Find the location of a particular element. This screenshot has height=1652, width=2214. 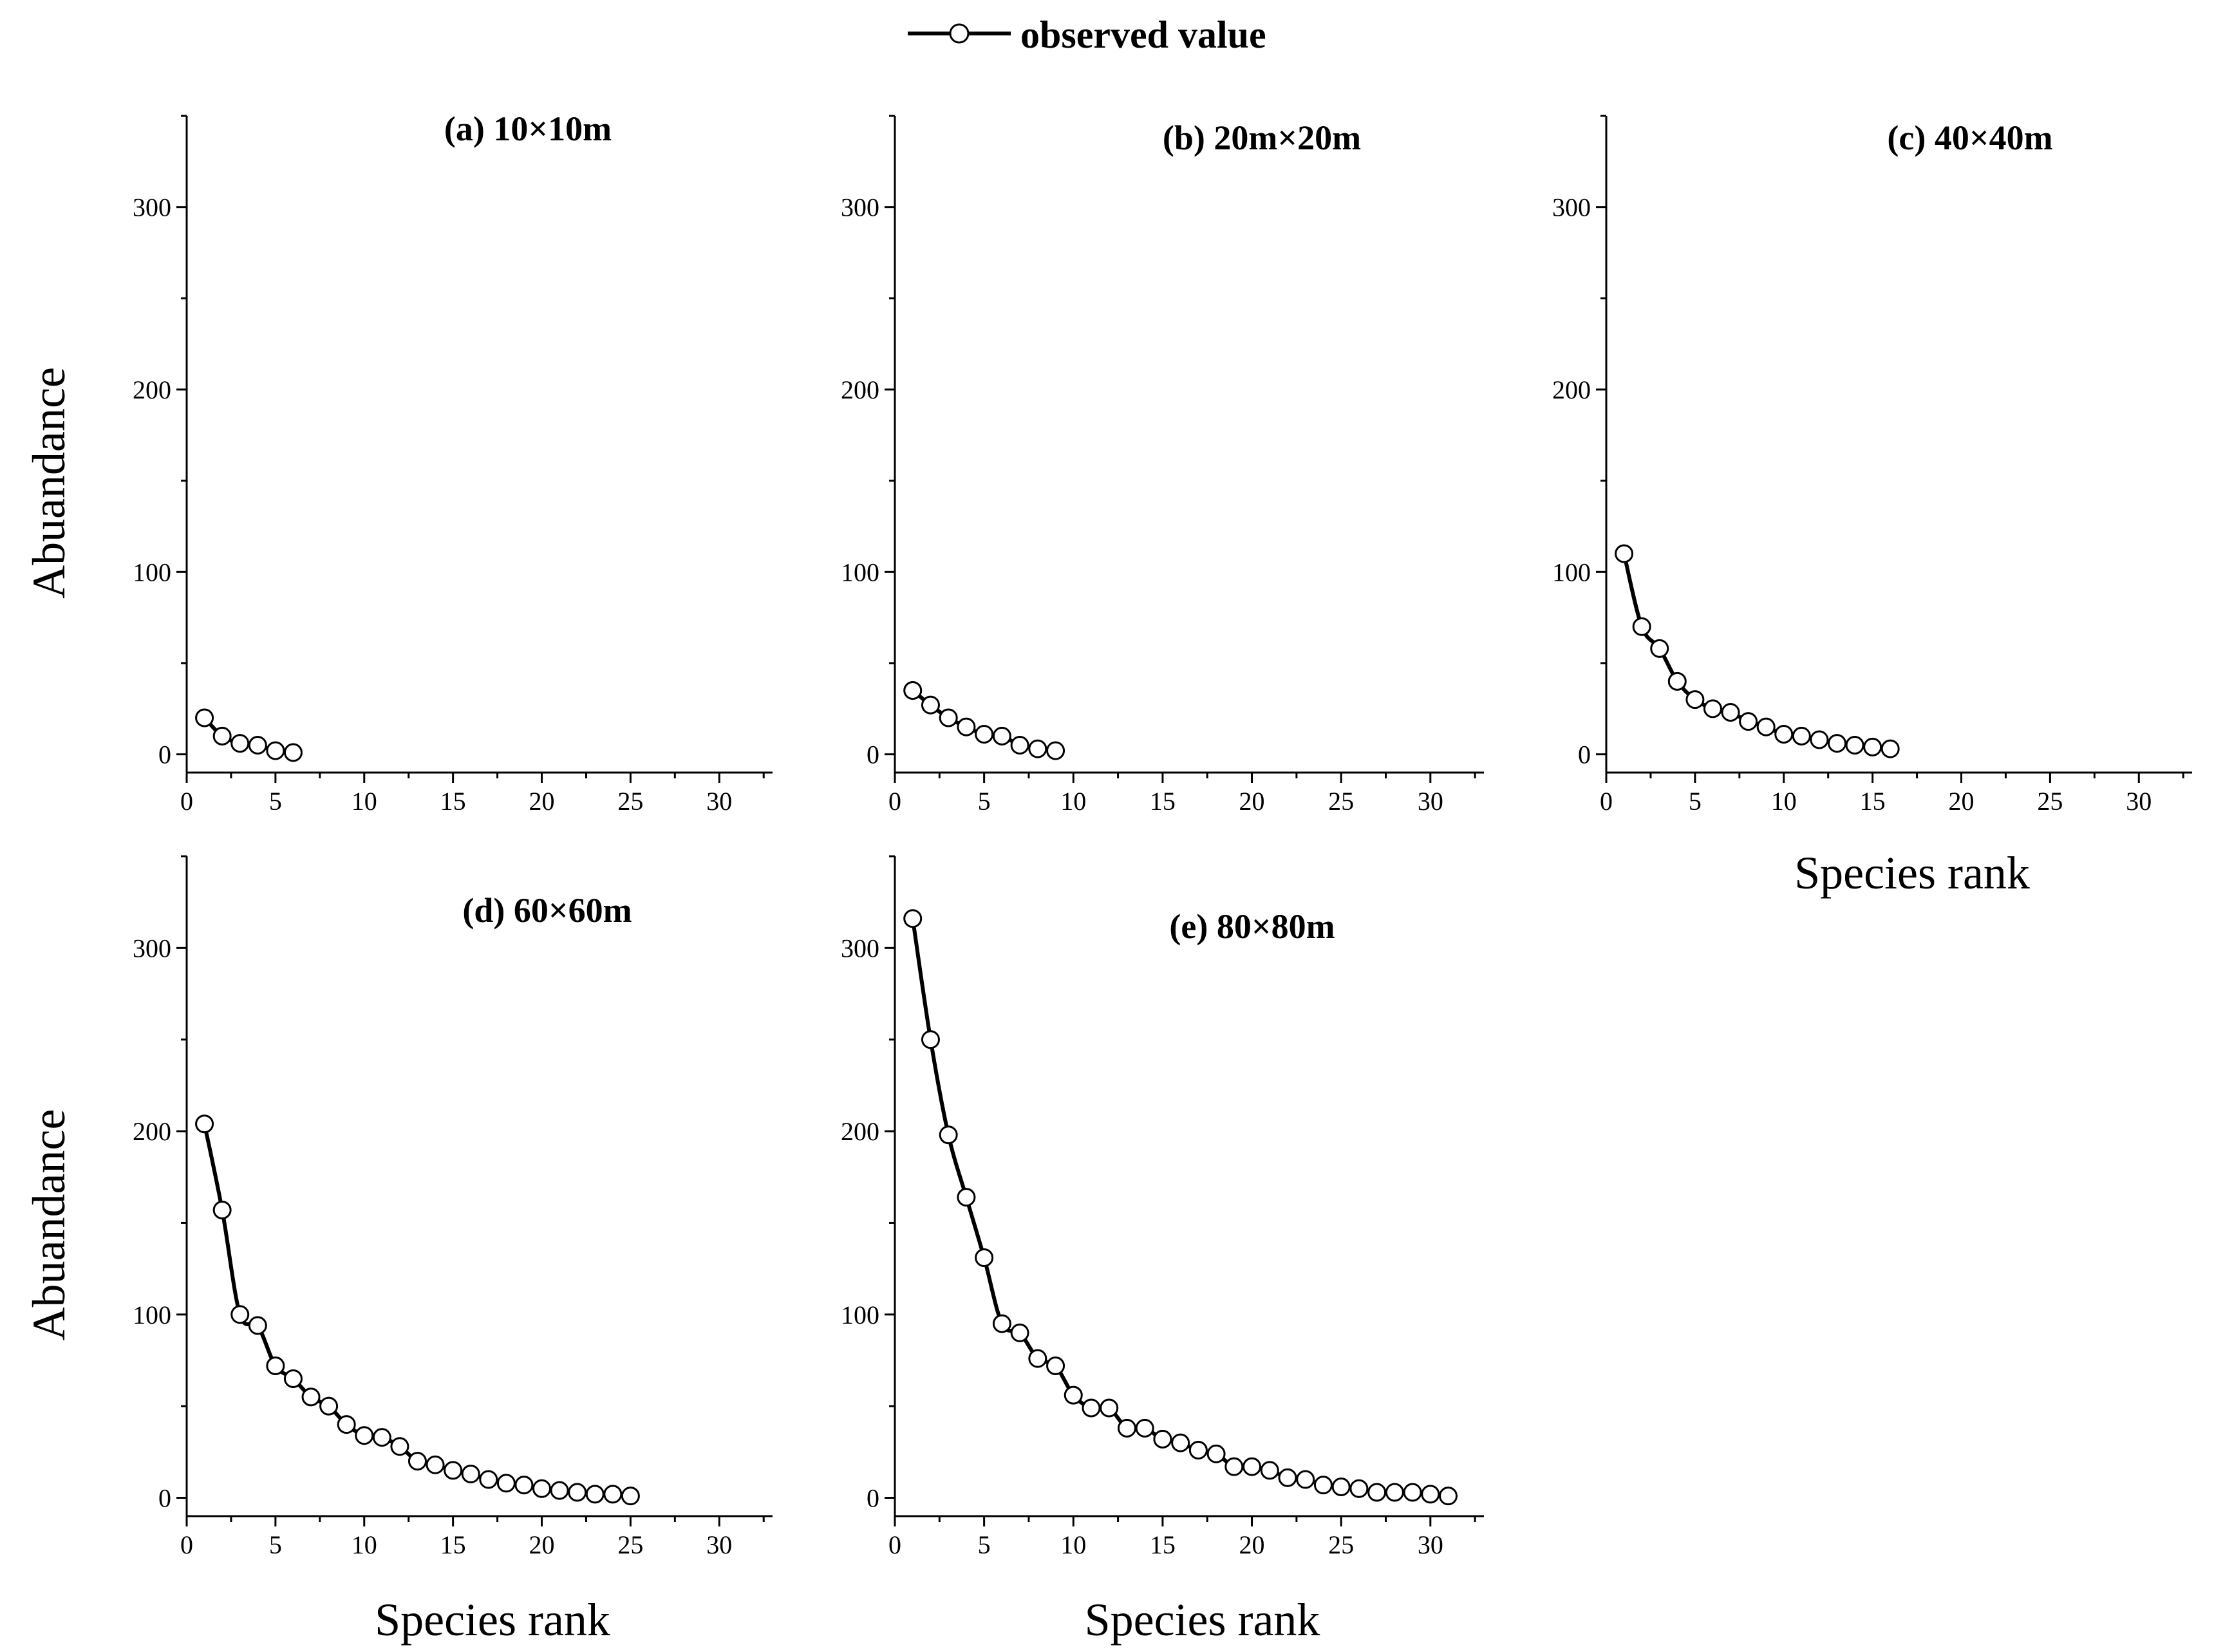

panel-title: (b) 20m×20m is located at coordinates (1262, 137).